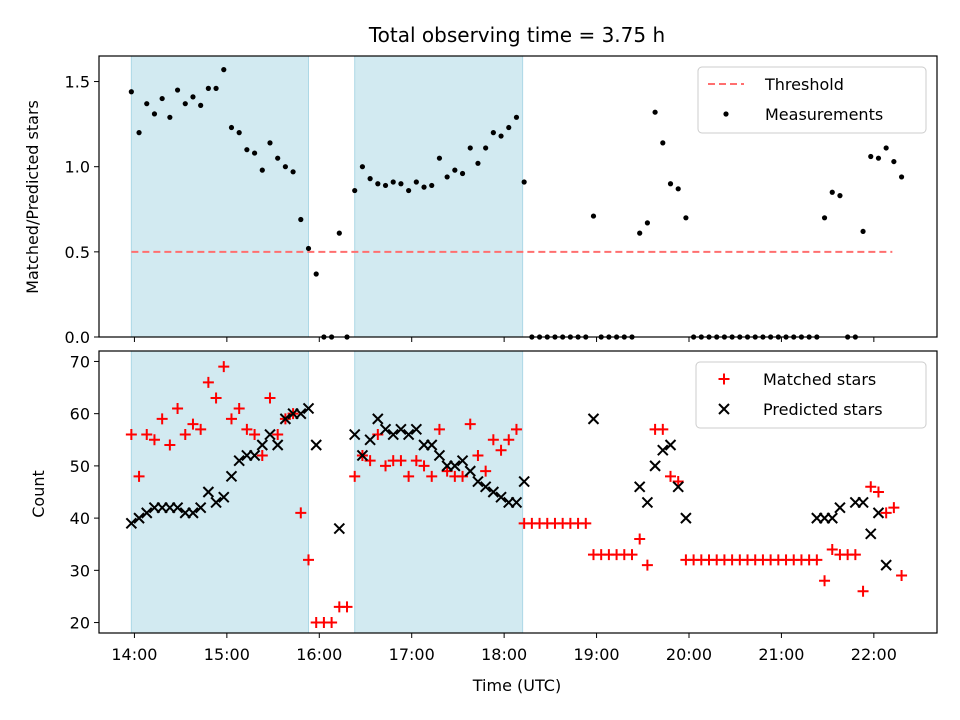  What do you see at coordinates (77, 252) in the screenshot?
I see `y-tick-label: 0.5` at bounding box center [77, 252].